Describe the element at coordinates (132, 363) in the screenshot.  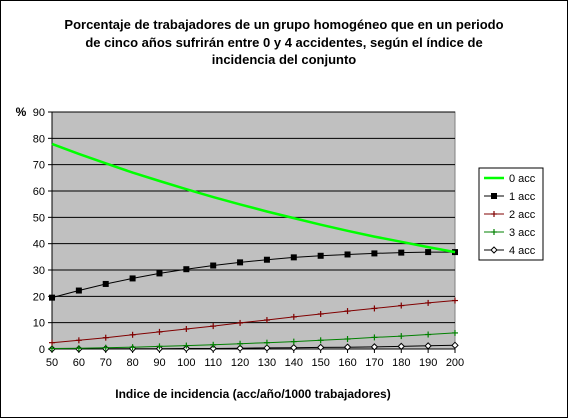
I see `x-tick-label: 80` at that location.